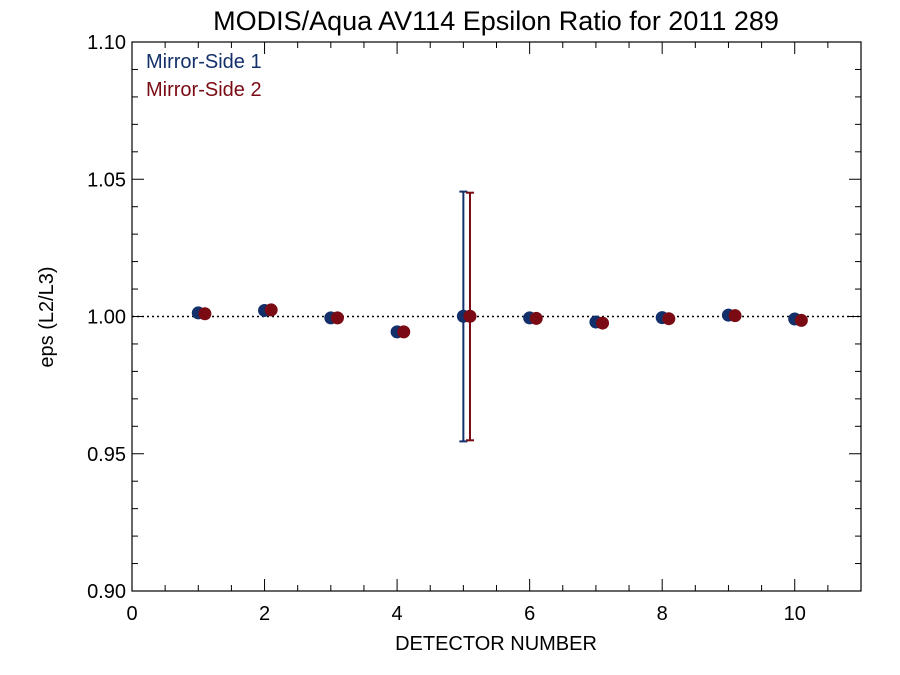  I want to click on x-tick-label: 4, so click(397, 614).